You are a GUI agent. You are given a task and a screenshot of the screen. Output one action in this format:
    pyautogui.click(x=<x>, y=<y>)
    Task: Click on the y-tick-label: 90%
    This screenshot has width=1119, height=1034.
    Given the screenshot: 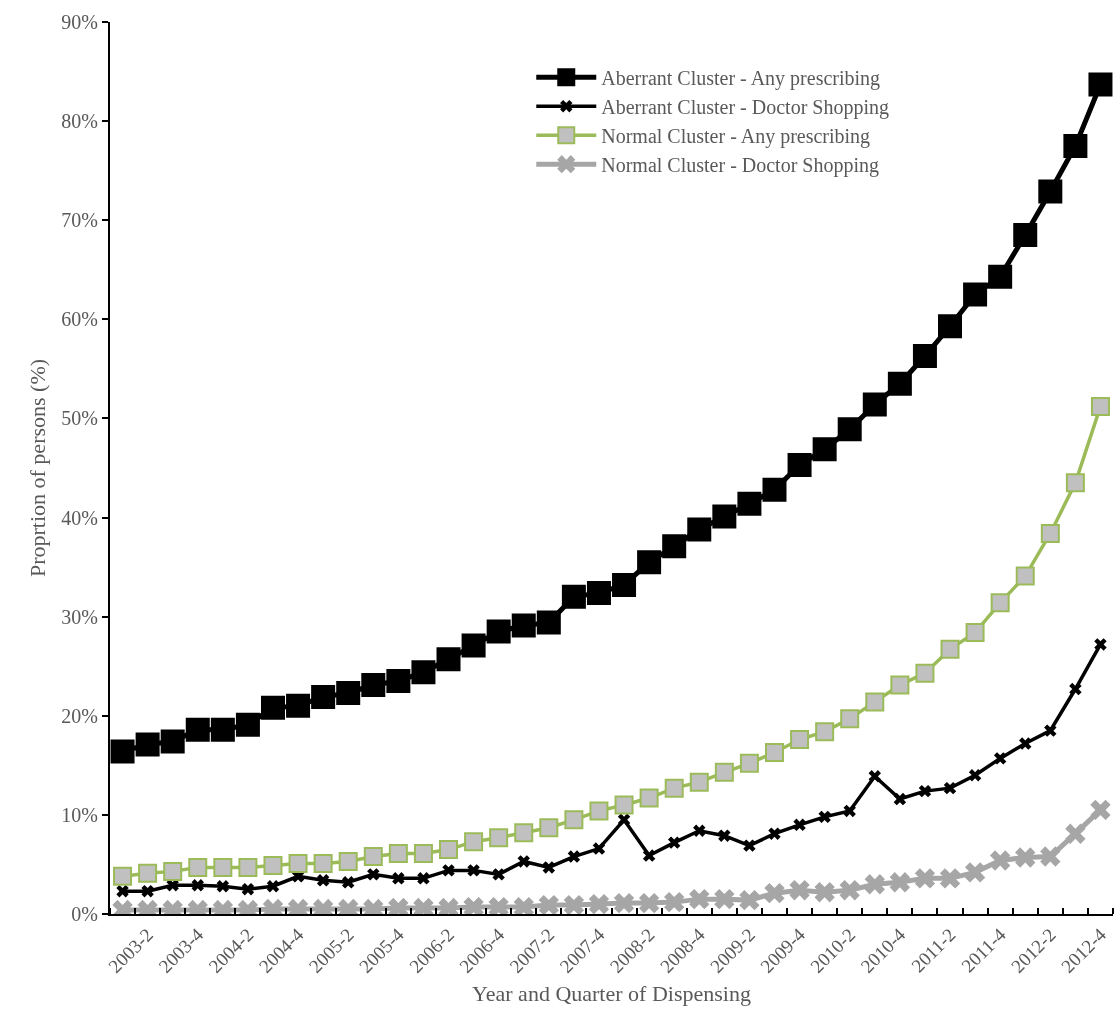 What is the action you would take?
    pyautogui.click(x=79, y=22)
    